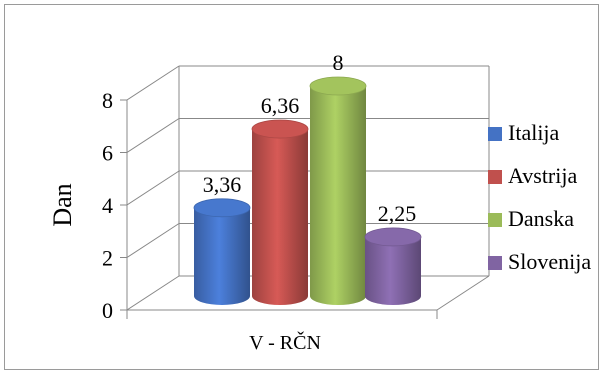 The width and height of the screenshot is (605, 376). Describe the element at coordinates (495, 177) in the screenshot. I see `legend-swatch-avstrija` at that location.